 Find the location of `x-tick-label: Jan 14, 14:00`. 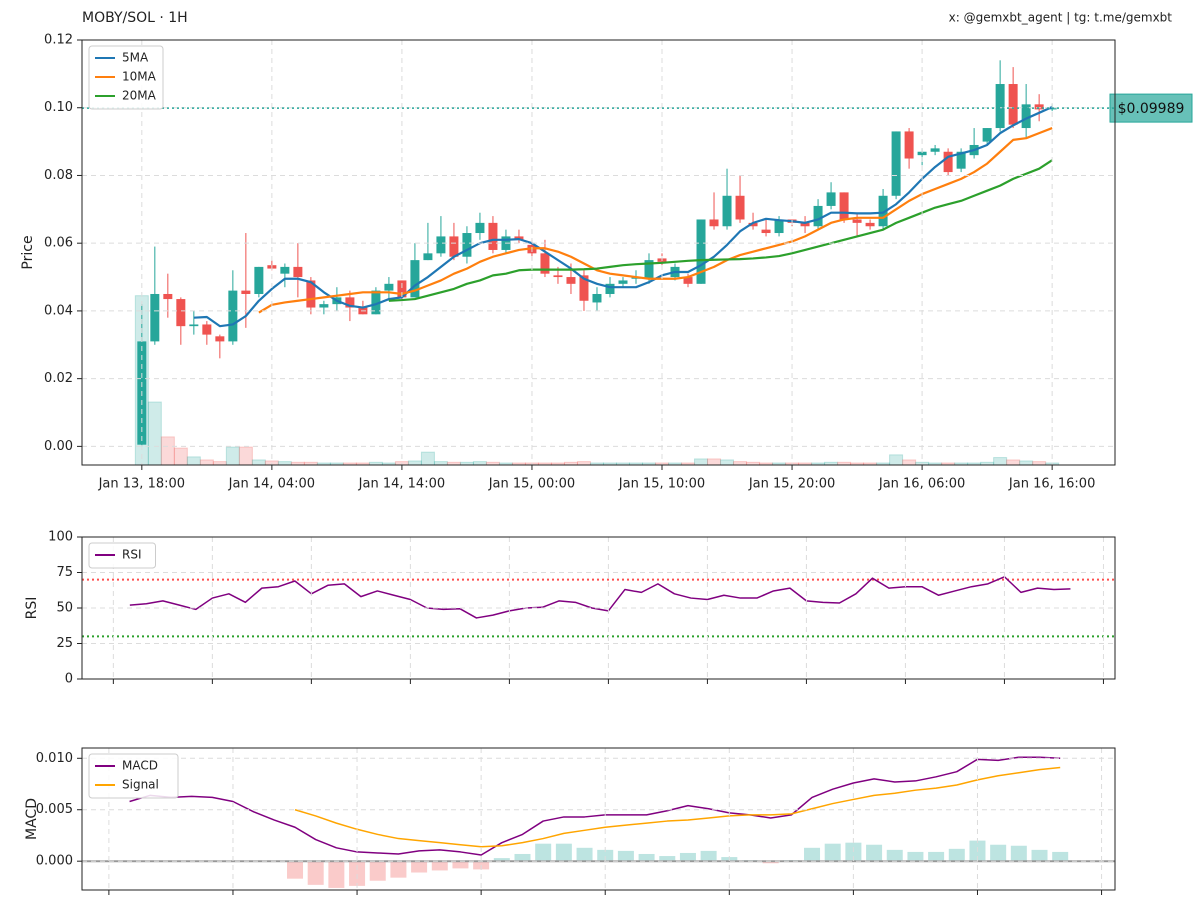

x-tick-label: Jan 14, 14:00 is located at coordinates (401, 484).